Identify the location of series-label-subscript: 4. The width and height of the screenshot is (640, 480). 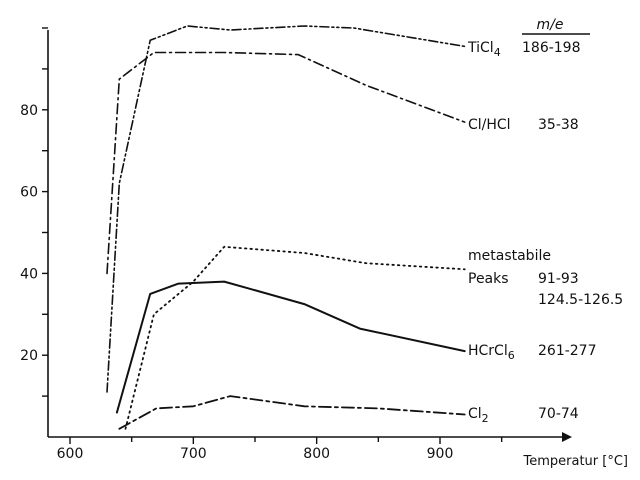
(497, 52).